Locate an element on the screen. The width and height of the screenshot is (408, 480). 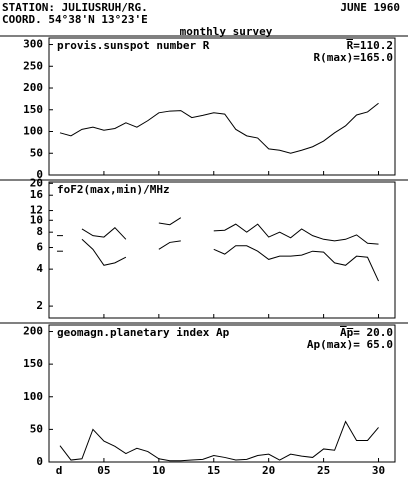
coord: COORD. 54°38'N 13°23'E is located at coordinates (75, 19).